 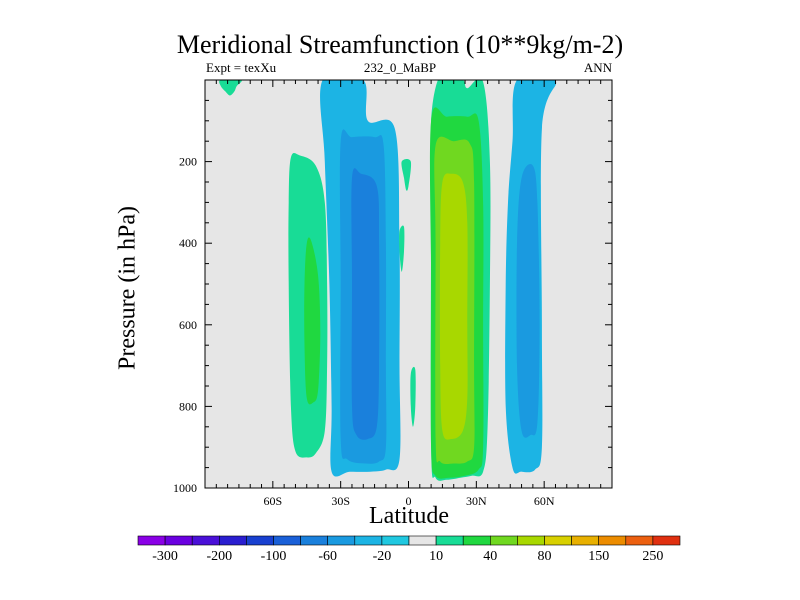 I want to click on subtitle-season: ANN, so click(x=597, y=67).